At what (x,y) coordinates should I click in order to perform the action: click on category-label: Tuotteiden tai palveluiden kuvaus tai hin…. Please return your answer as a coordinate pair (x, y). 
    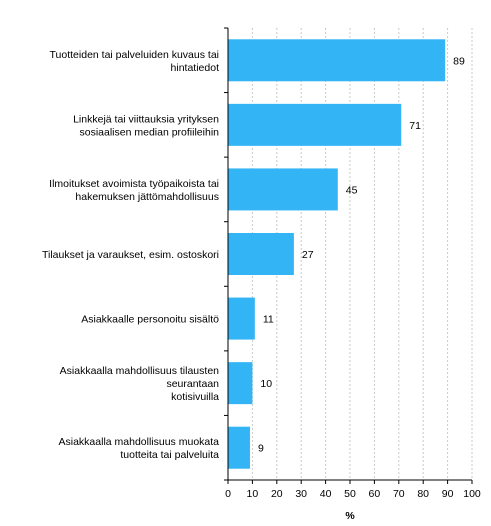
    Looking at the image, I should click on (135, 61).